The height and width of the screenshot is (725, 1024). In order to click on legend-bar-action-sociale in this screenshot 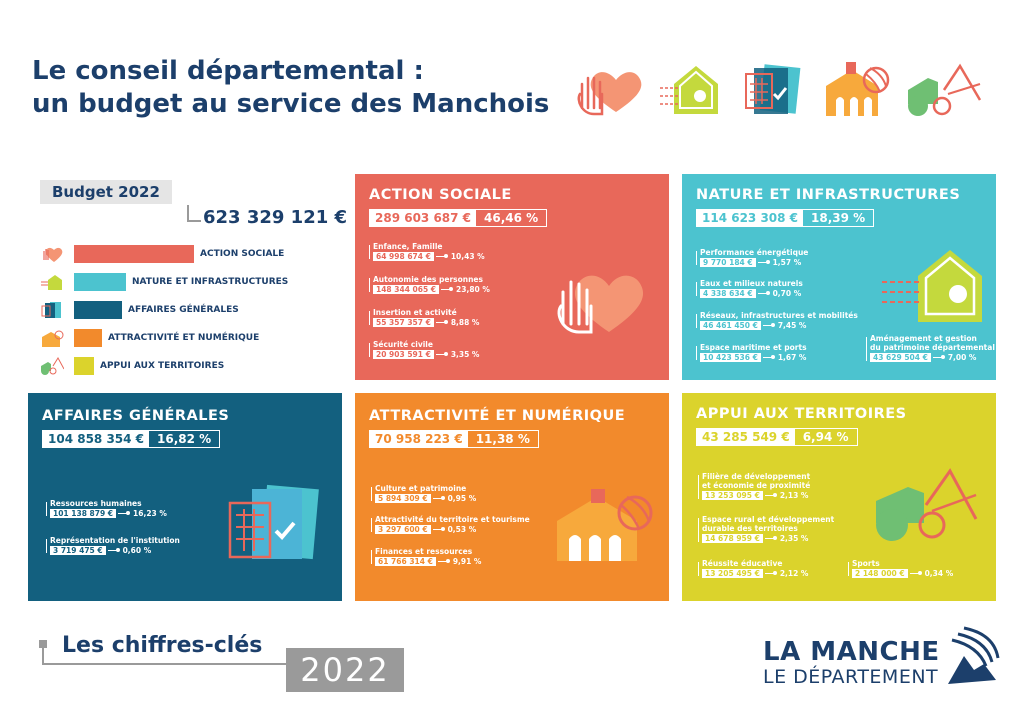, I will do `click(134, 254)`.